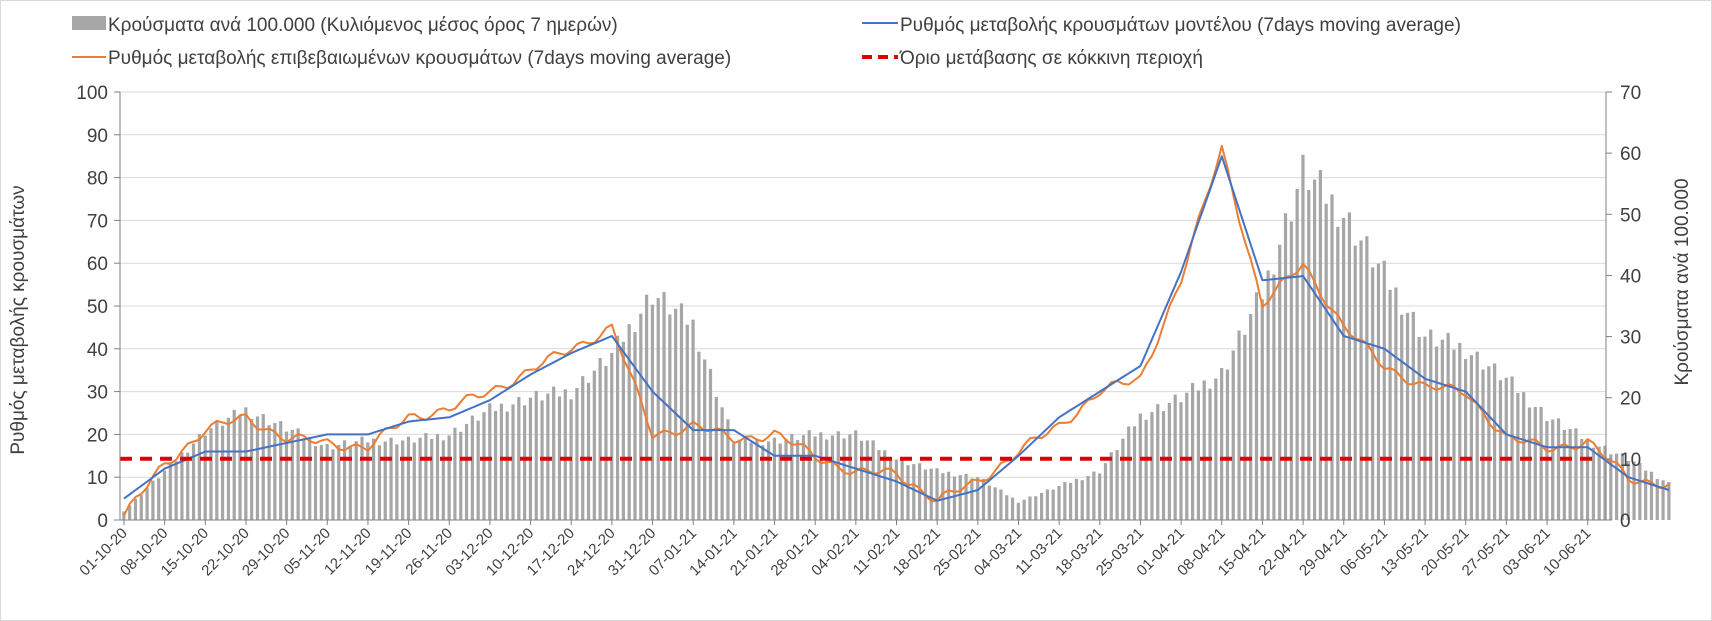 This screenshot has height=621, width=1712. What do you see at coordinates (18, 319) in the screenshot?
I see `left-axis-title: Ρυθμός μεταβολής κρουσμάτων` at bounding box center [18, 319].